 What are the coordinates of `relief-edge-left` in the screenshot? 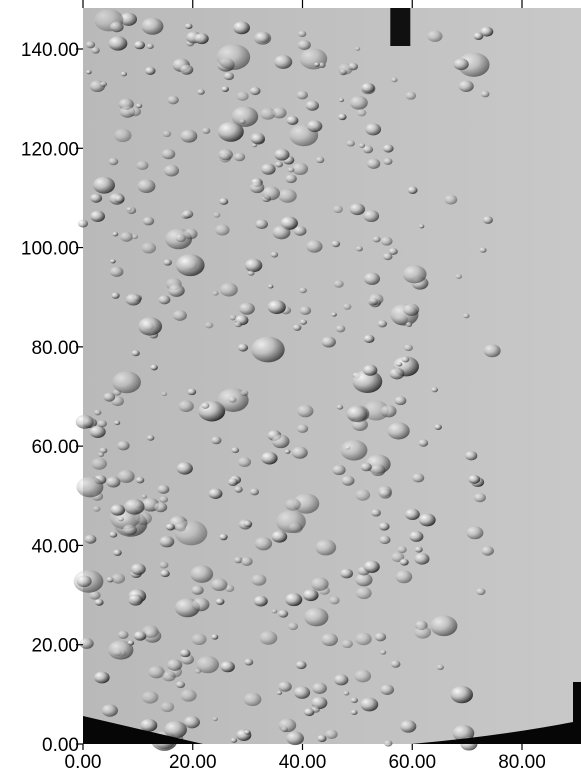 It's located at (143, 730).